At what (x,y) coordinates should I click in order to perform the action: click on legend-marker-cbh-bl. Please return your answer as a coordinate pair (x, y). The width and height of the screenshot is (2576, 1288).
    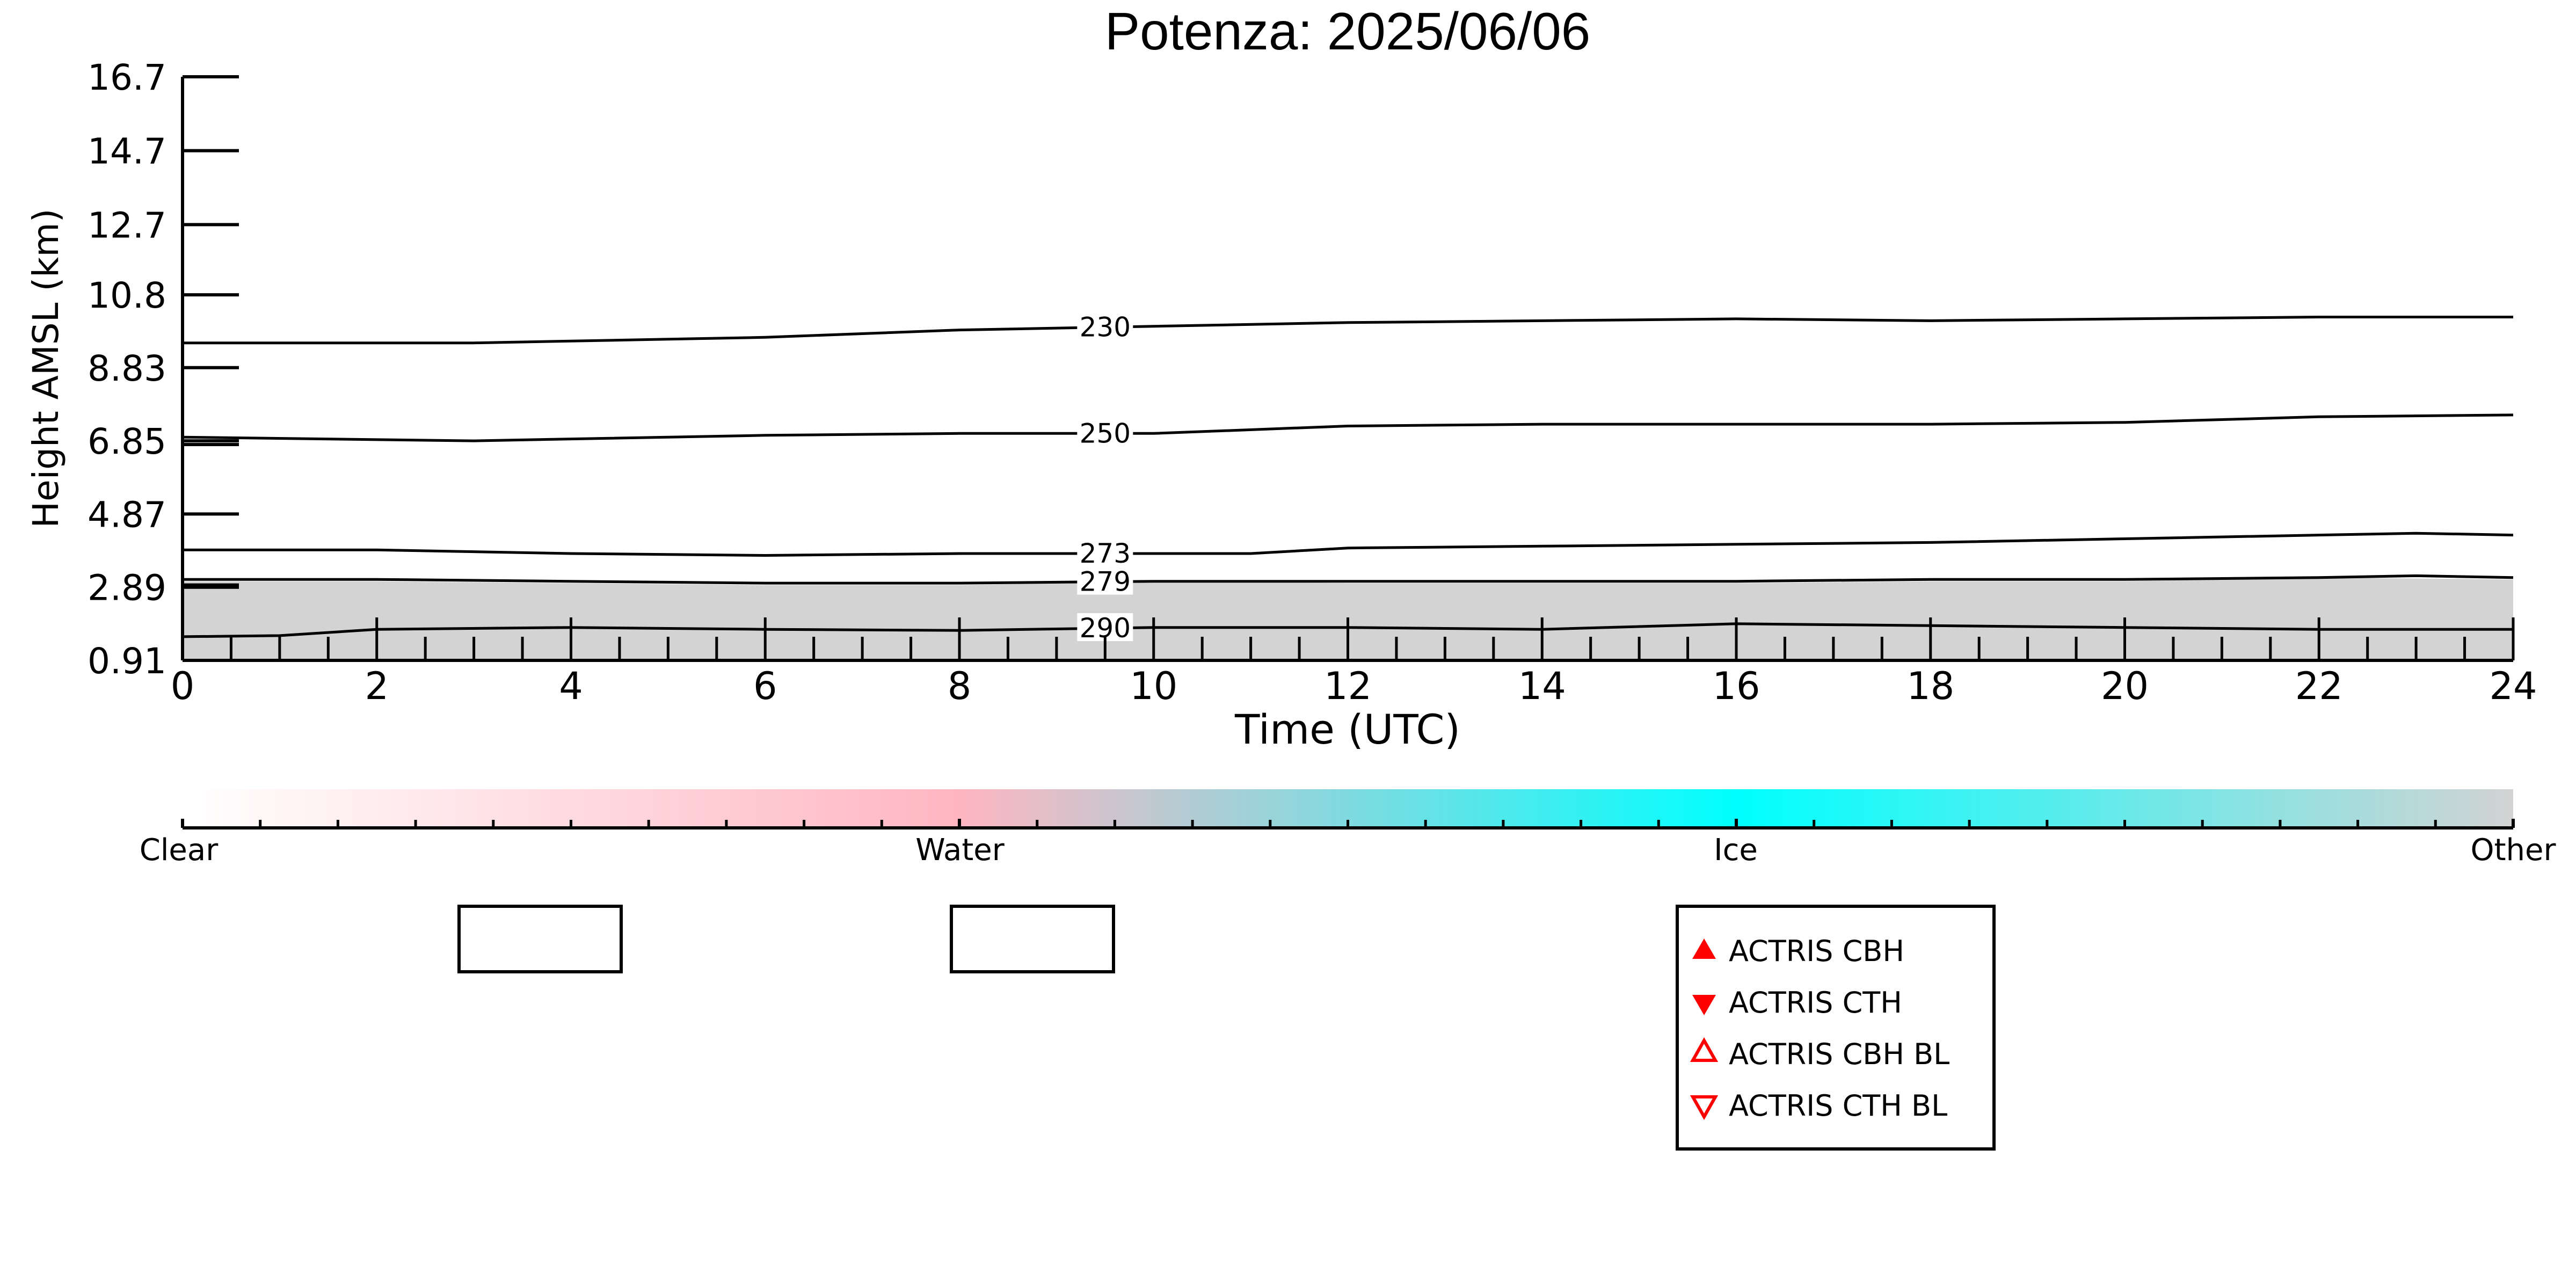
    Looking at the image, I should click on (1704, 1049).